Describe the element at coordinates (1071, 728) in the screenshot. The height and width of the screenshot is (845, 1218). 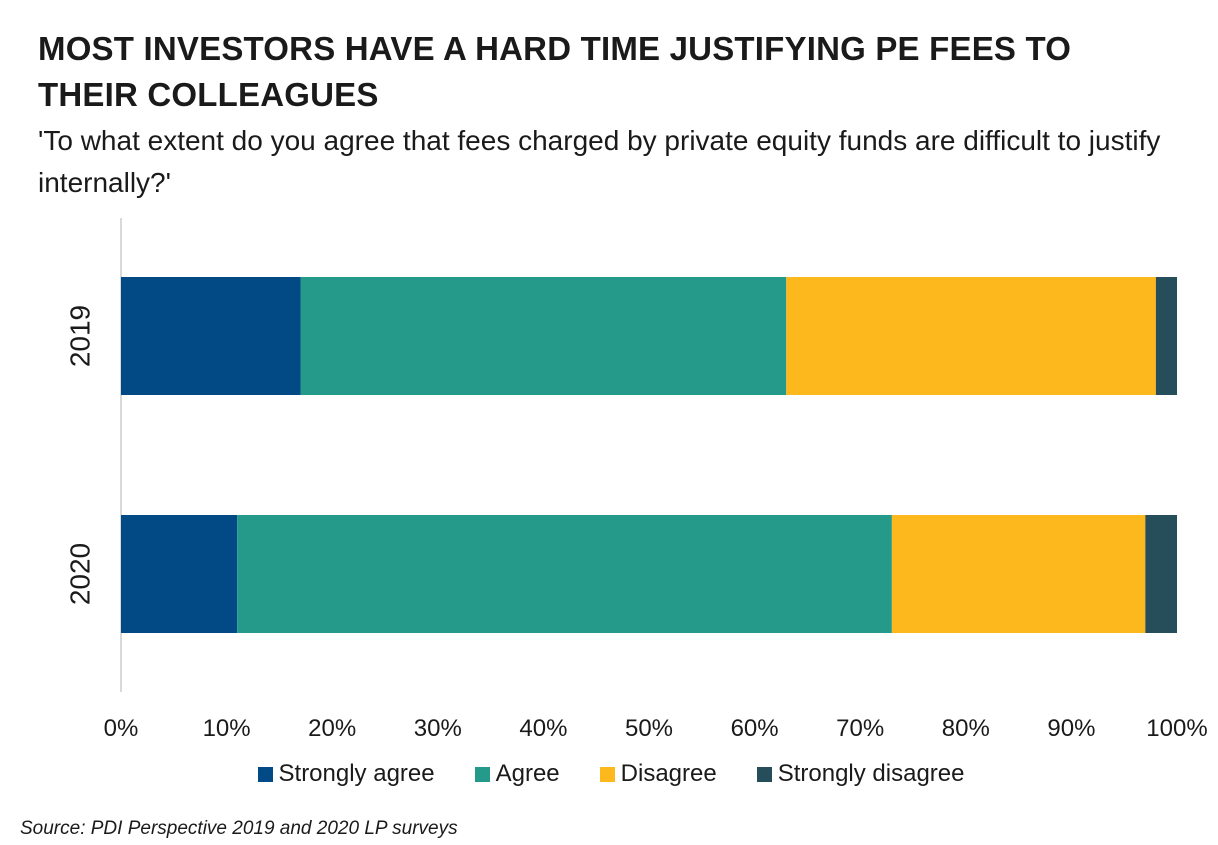
I see `x-tick-label: 90%` at that location.